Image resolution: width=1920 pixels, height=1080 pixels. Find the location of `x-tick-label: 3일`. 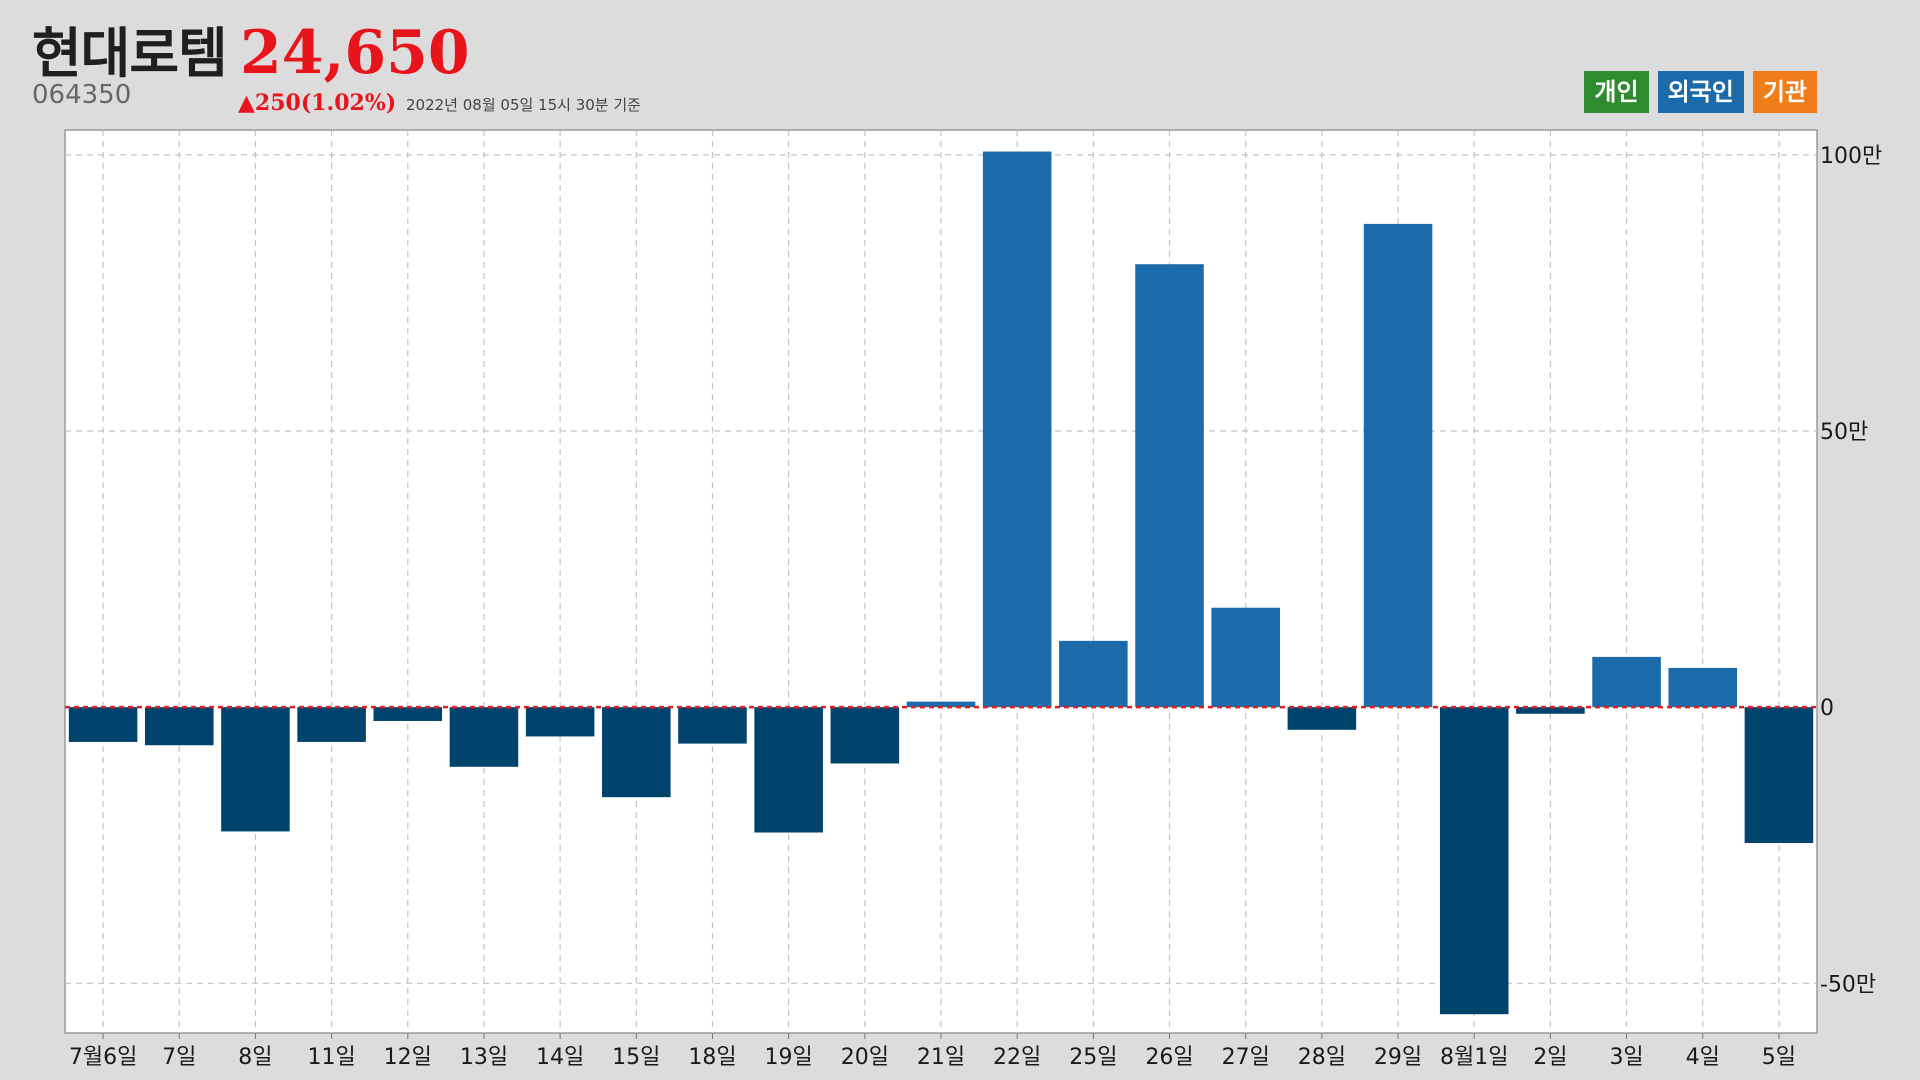

x-tick-label: 3일 is located at coordinates (1626, 1057).